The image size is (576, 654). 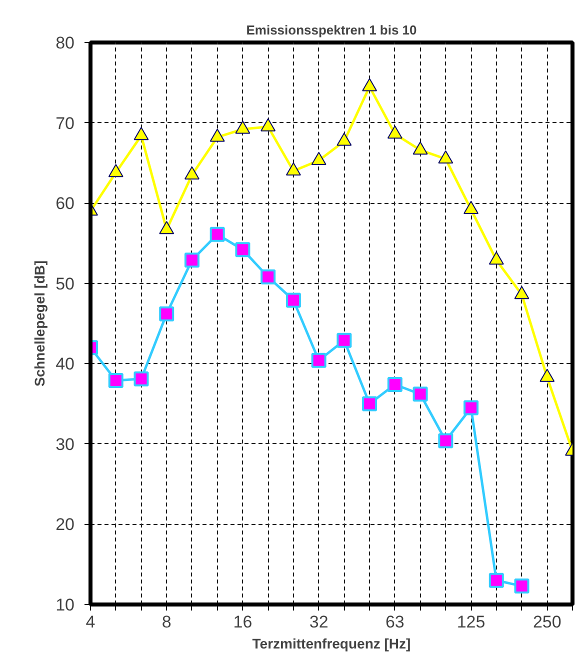 I want to click on x-tick-label: 125, so click(x=471, y=622).